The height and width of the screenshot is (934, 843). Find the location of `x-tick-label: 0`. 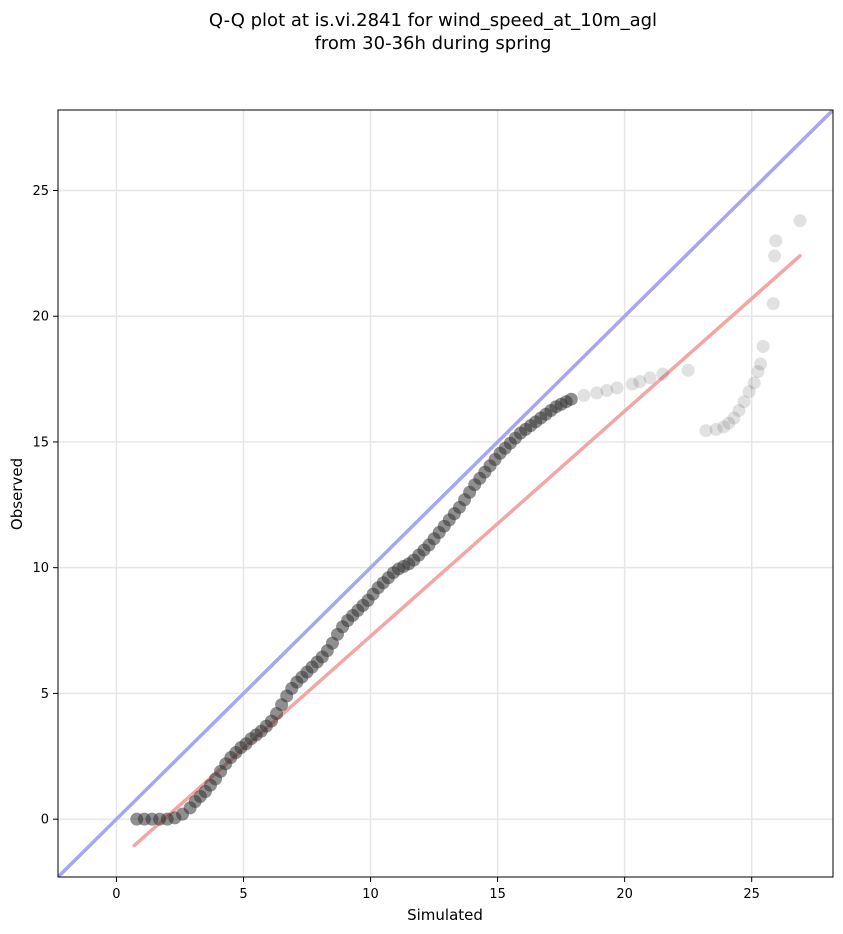

x-tick-label: 0 is located at coordinates (116, 894).